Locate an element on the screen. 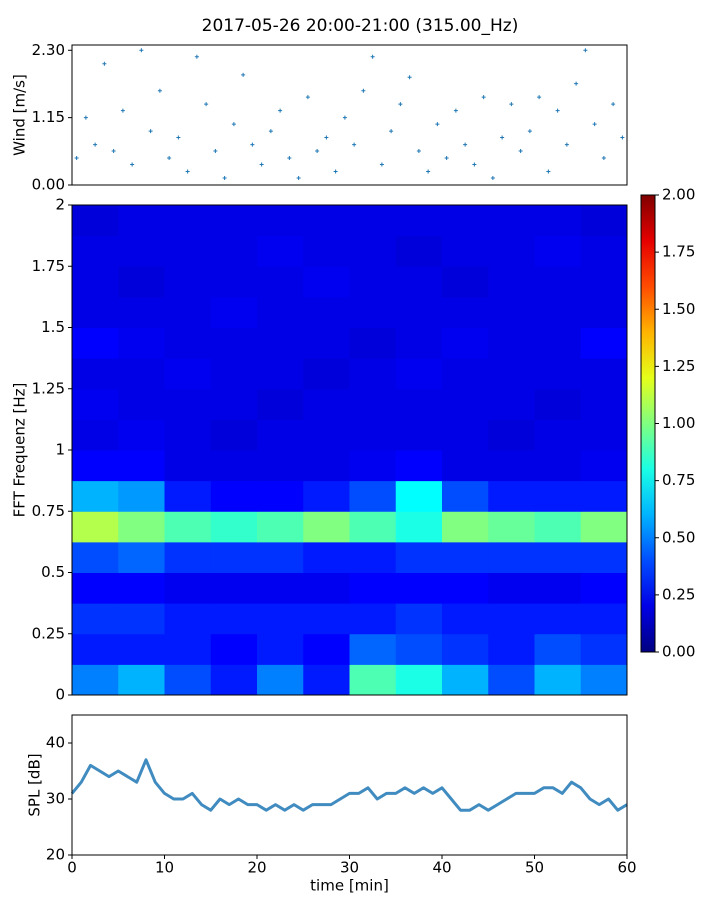 The width and height of the screenshot is (720, 900). y-tick-label: 40 is located at coordinates (55, 743).